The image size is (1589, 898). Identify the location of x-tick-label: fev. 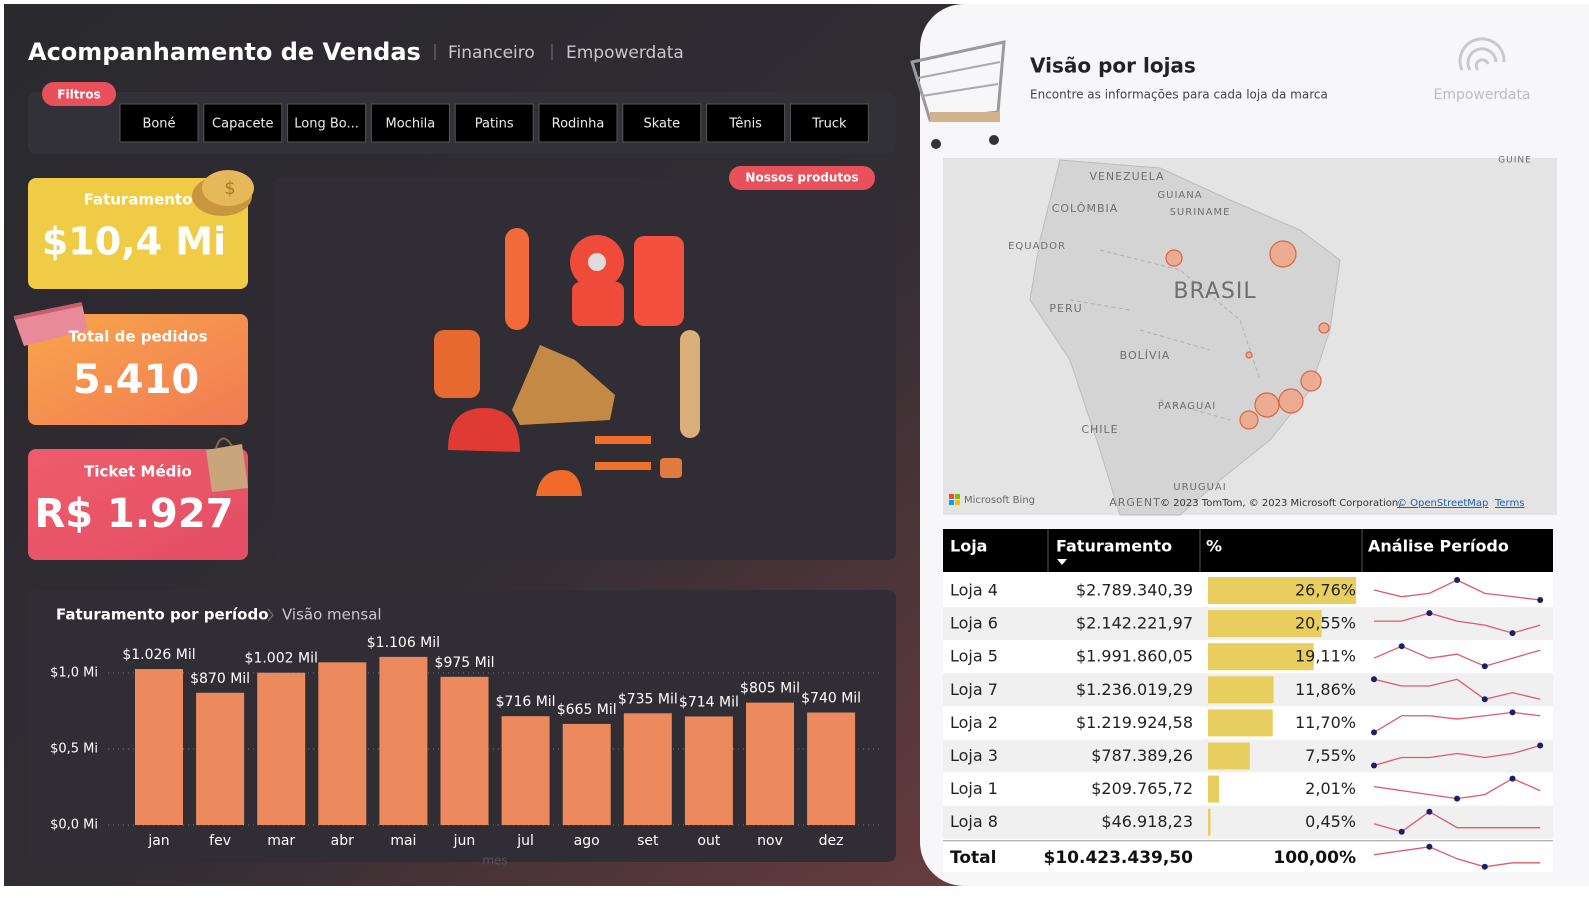
(220, 841).